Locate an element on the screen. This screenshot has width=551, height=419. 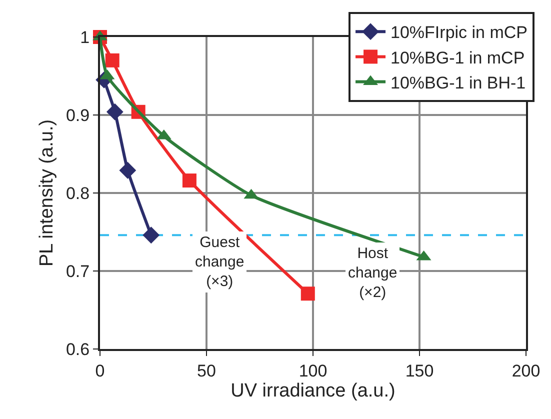
y-tick-label: 0.9 is located at coordinates (78, 115).